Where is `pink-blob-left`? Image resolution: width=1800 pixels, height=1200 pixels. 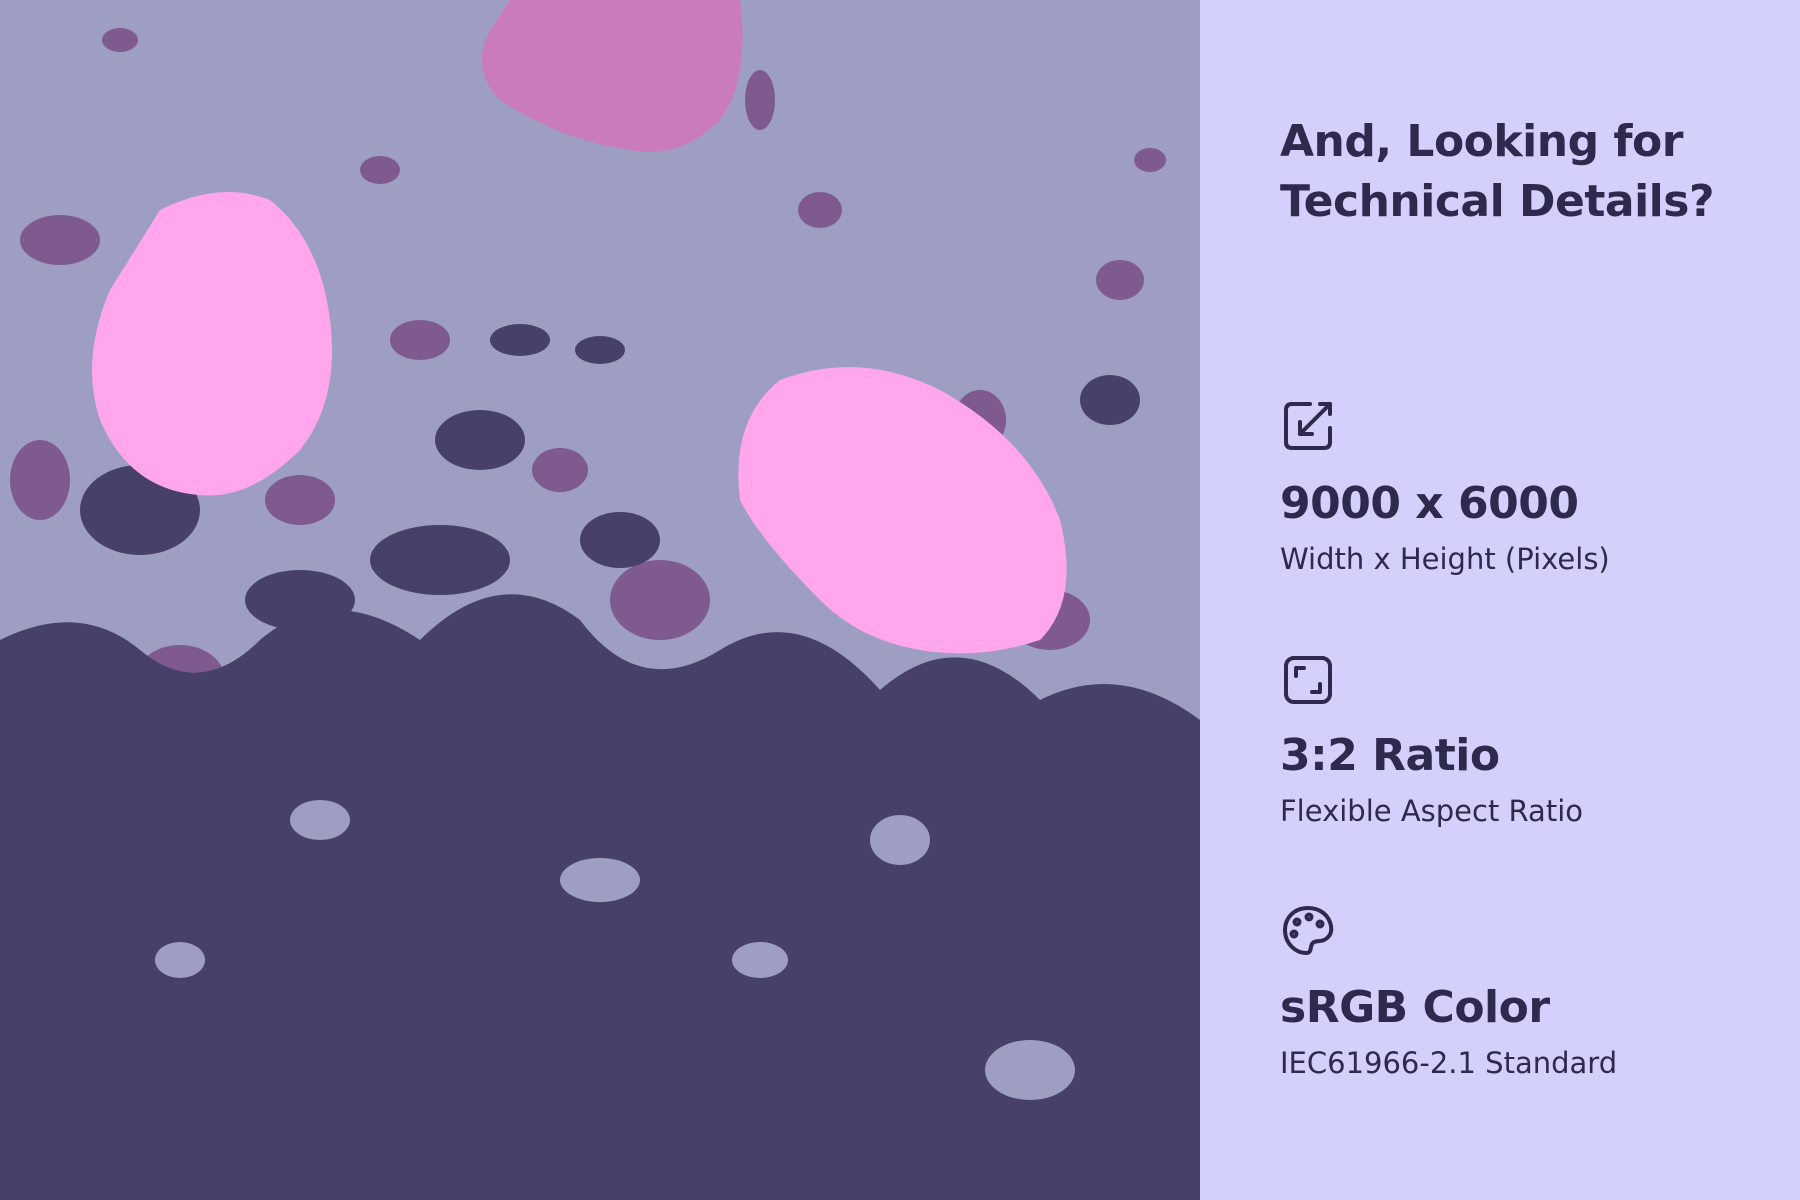
pink-blob-left is located at coordinates (212, 344).